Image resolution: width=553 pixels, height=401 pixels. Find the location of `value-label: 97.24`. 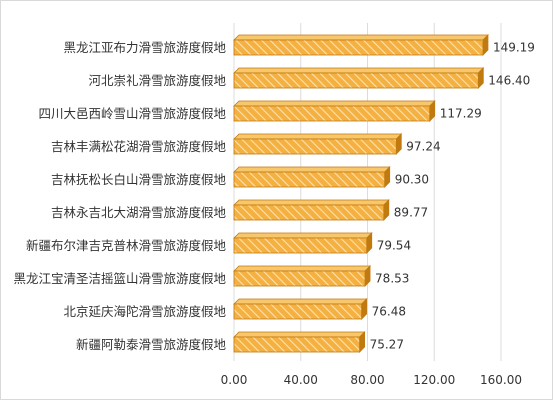

value-label: 97.24 is located at coordinates (423, 147).